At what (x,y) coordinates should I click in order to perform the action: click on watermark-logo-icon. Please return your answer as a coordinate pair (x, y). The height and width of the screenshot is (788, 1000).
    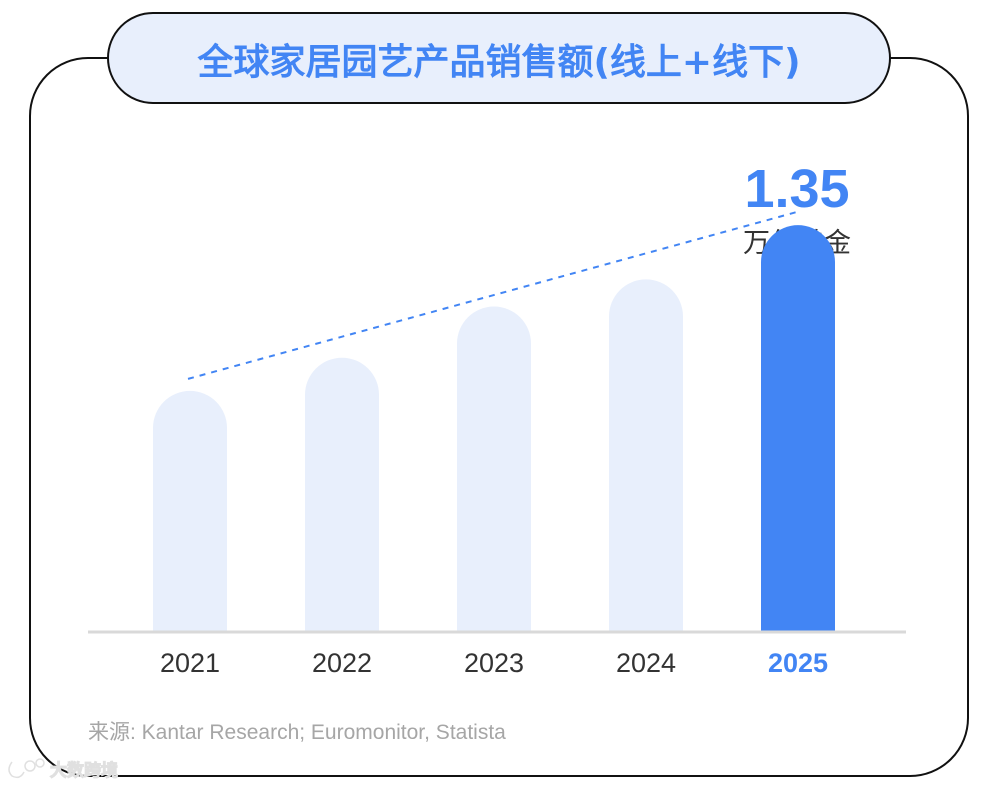
    Looking at the image, I should click on (26, 768).